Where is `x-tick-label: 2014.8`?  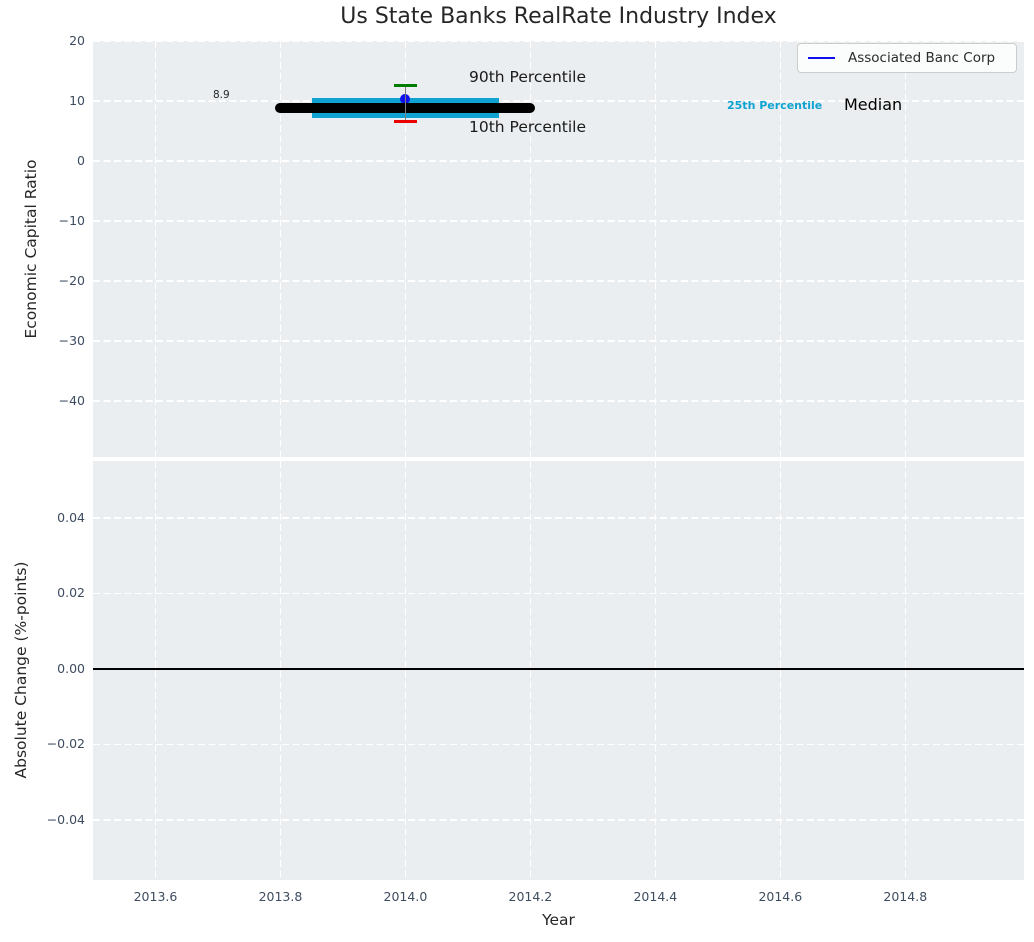 x-tick-label: 2014.8 is located at coordinates (905, 896).